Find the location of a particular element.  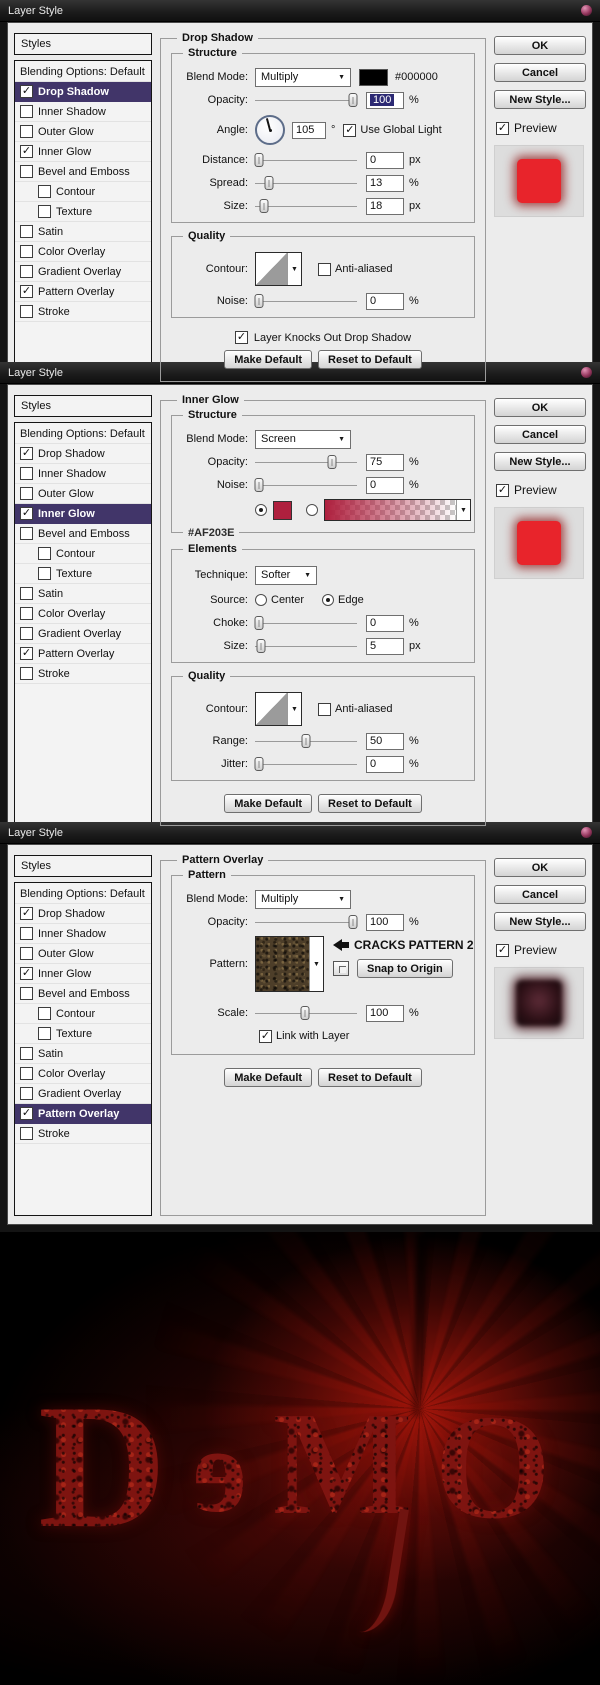

angle-input: 105 is located at coordinates (309, 130).